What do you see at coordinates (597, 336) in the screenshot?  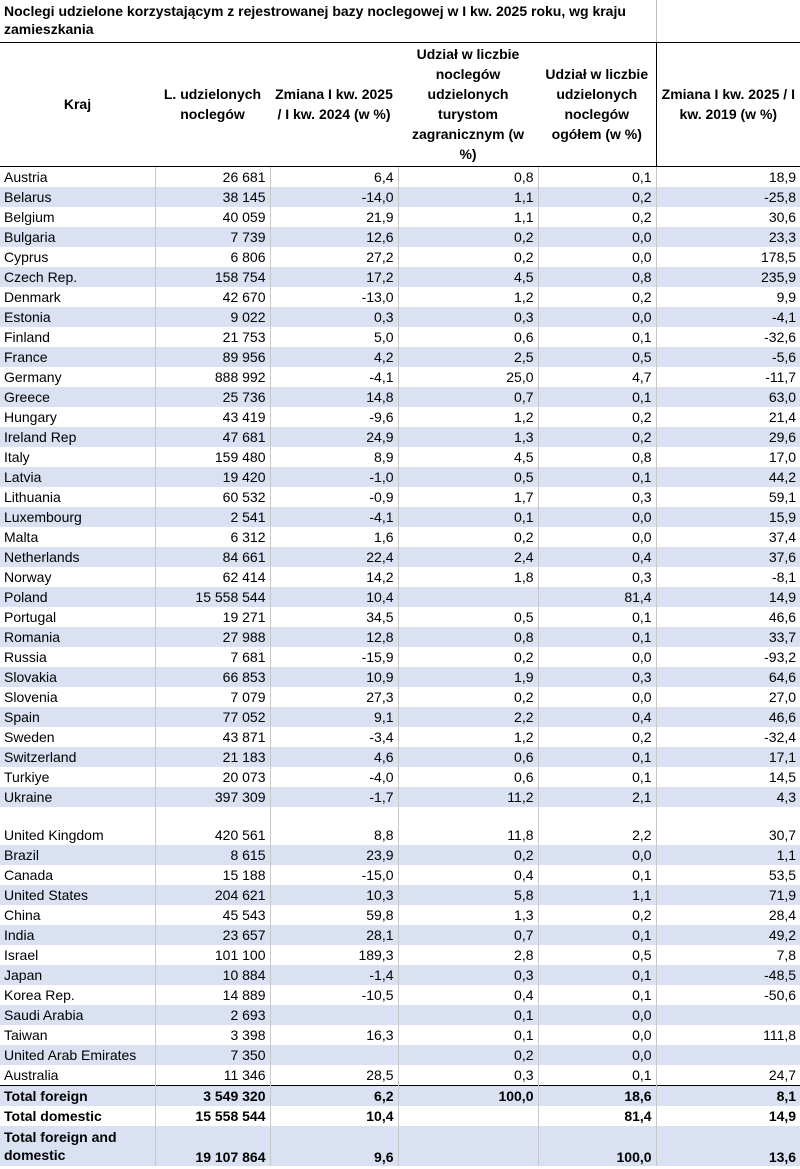 I see `value-cell: 0,1` at bounding box center [597, 336].